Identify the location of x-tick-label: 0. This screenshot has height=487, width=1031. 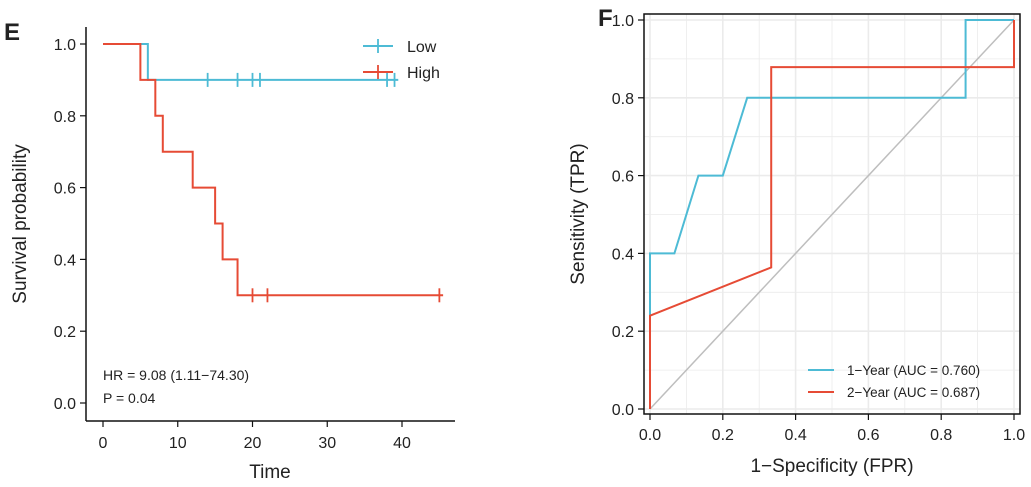
(103, 443).